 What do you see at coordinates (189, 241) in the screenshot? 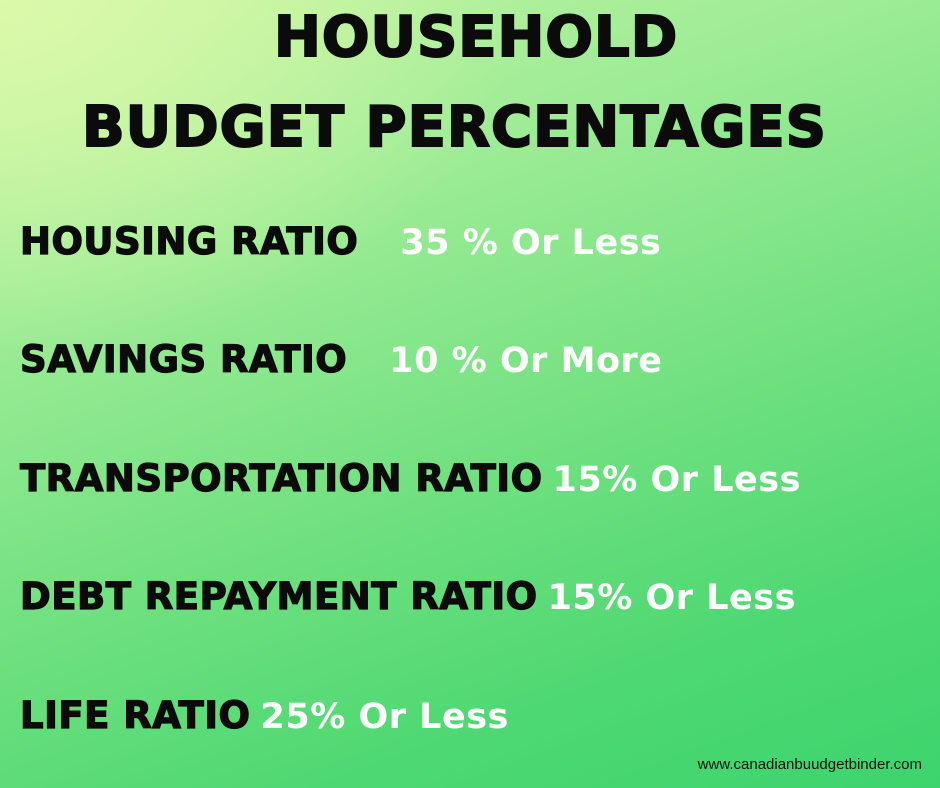
I see `ratio-label: HOUSING RATIO` at bounding box center [189, 241].